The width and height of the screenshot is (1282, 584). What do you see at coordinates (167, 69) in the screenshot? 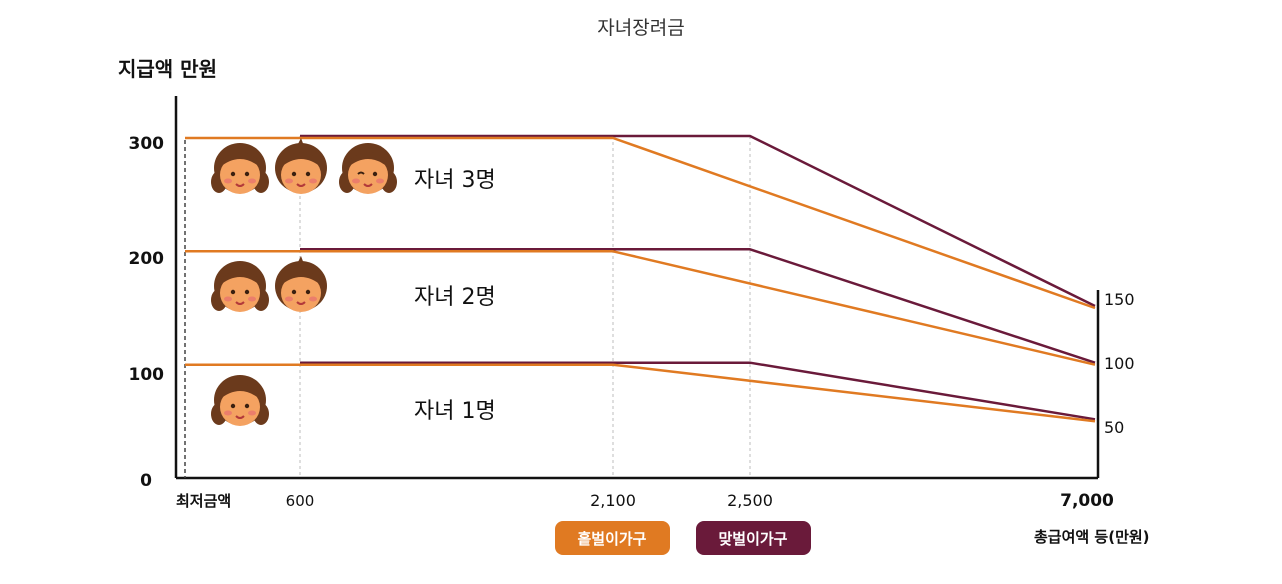
I see `y-axis-label: 지급액 만원` at bounding box center [167, 69].